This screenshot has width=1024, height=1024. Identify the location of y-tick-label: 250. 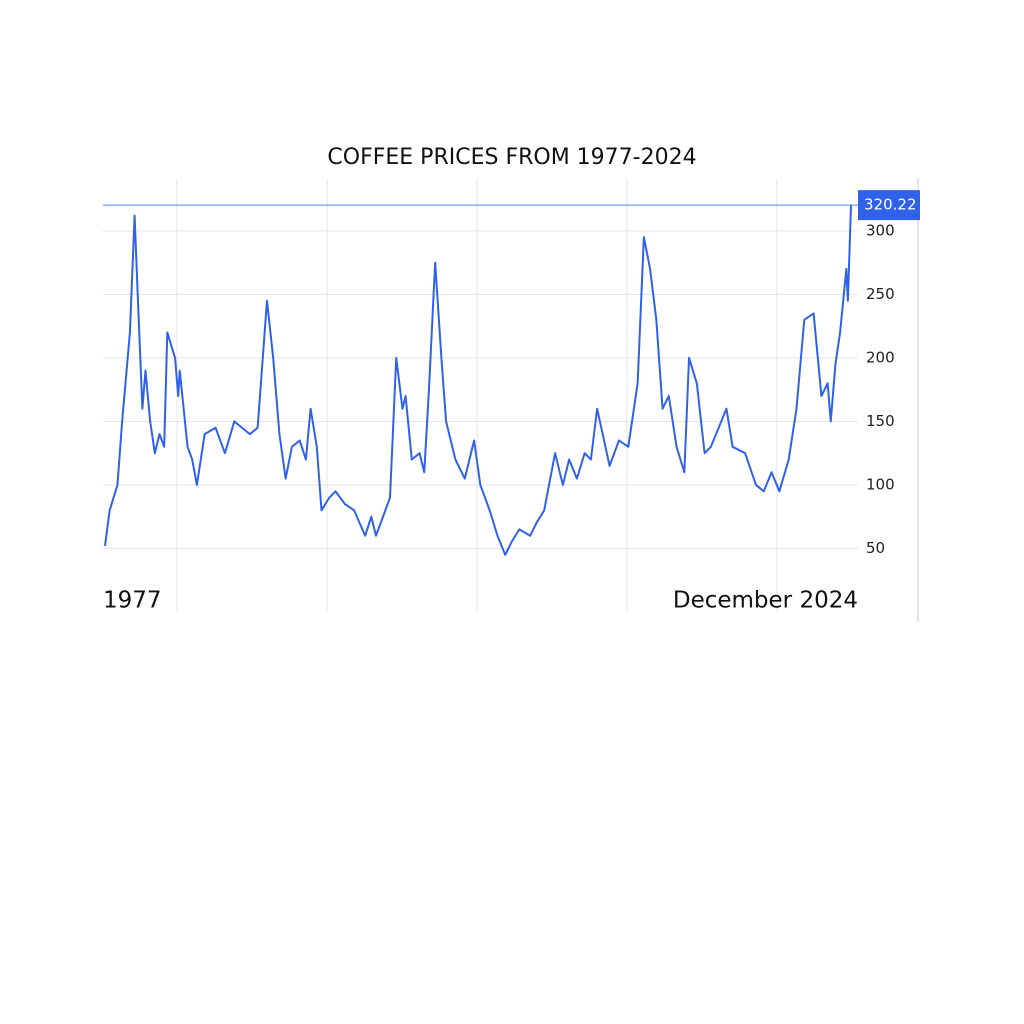
(880, 294).